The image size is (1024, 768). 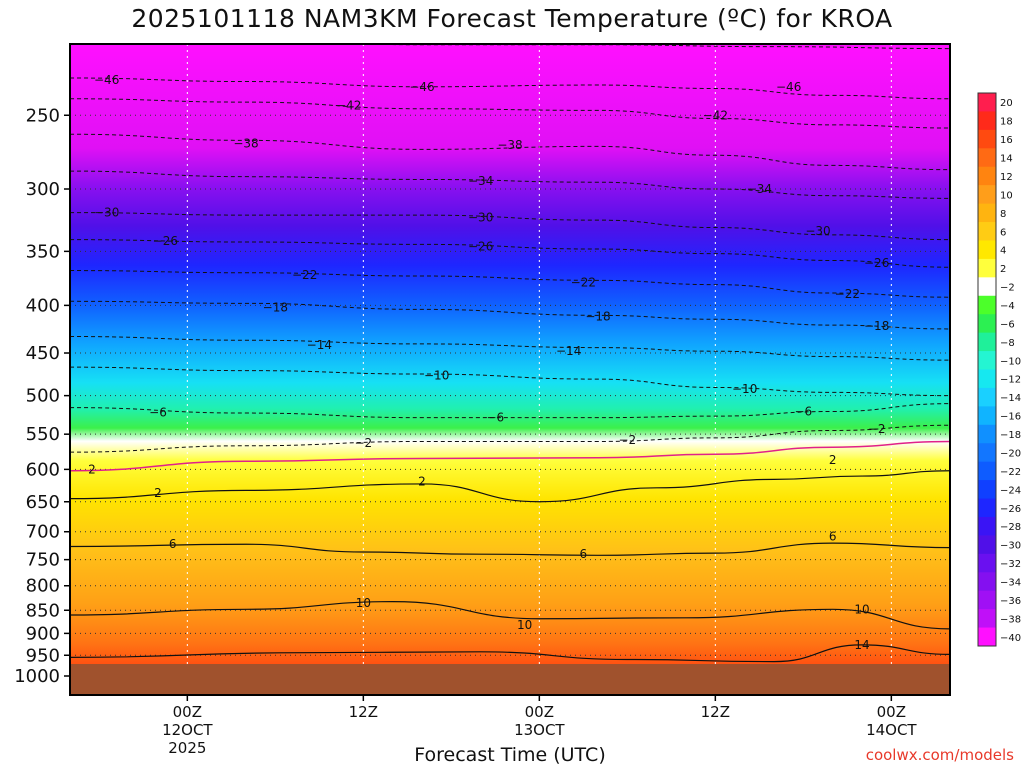 I want to click on colorbar-label: −30, so click(x=1010, y=546).